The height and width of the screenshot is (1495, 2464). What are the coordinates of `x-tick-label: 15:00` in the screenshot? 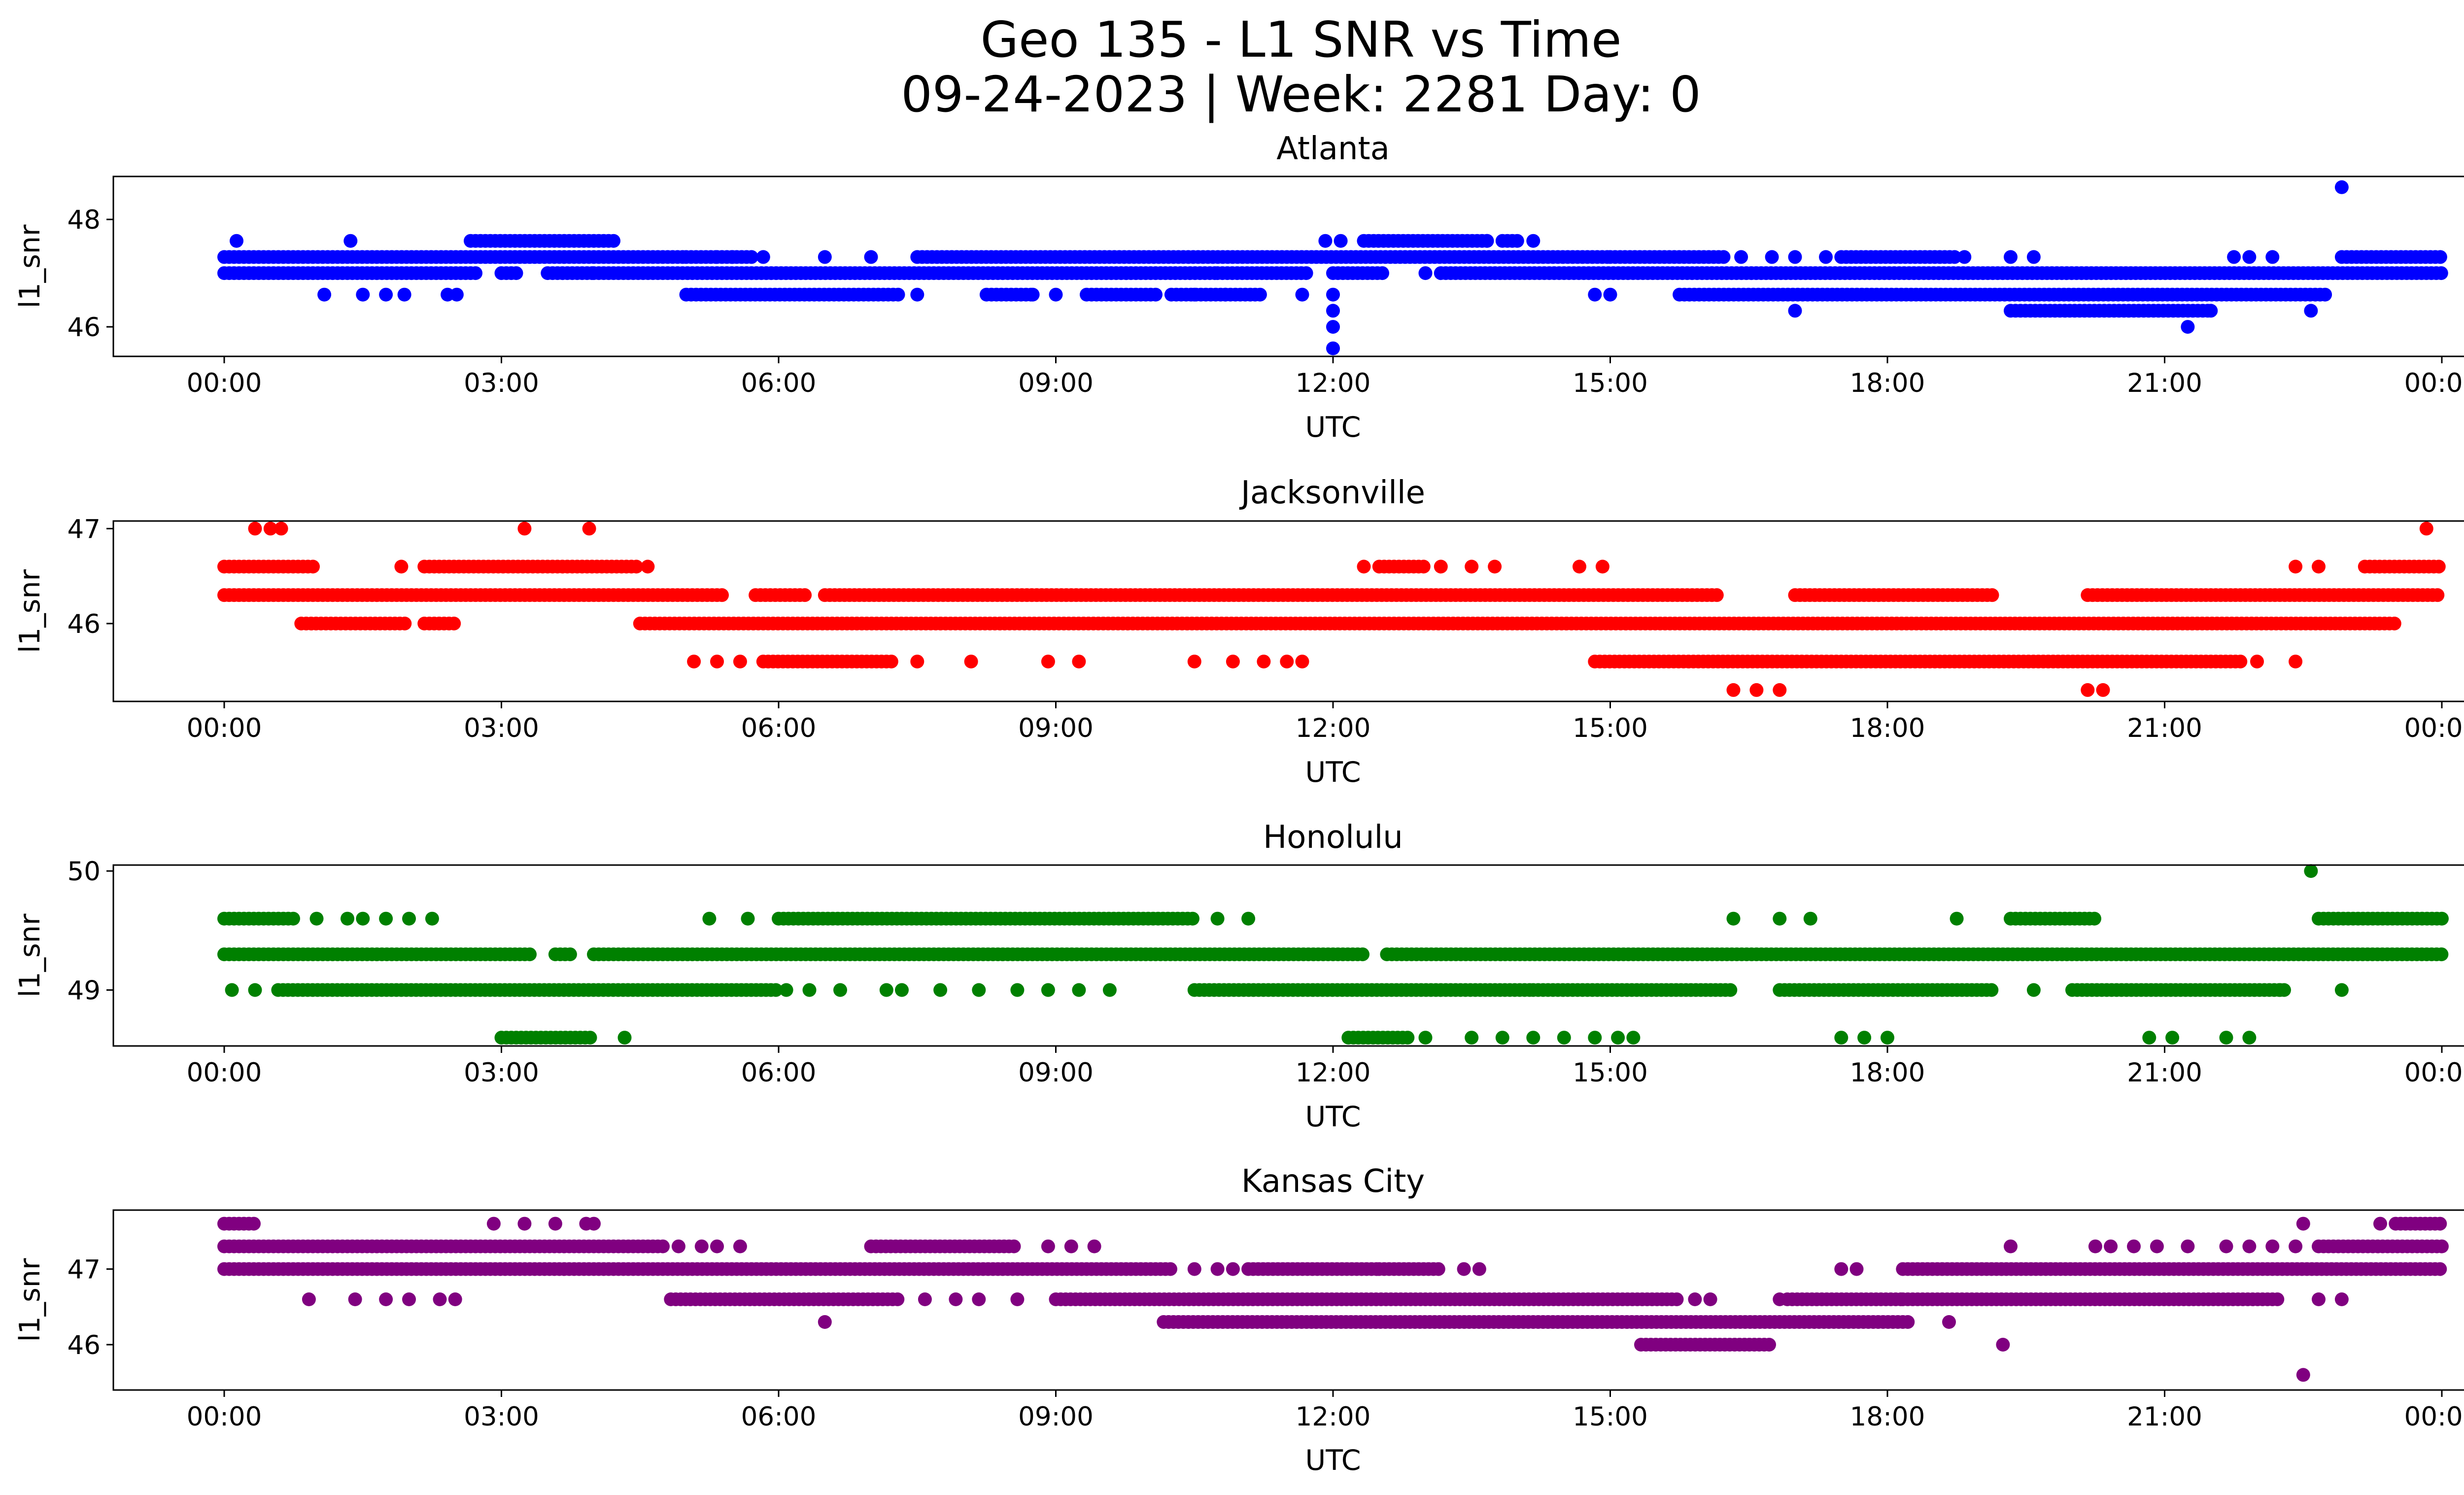 It's located at (1610, 1073).